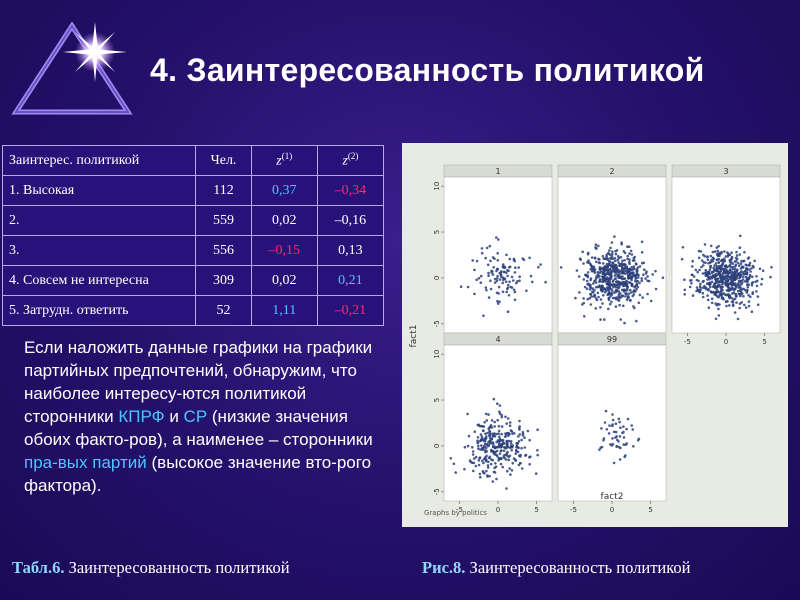  What do you see at coordinates (497, 171) in the screenshot?
I see `panel-title: 1` at bounding box center [497, 171].